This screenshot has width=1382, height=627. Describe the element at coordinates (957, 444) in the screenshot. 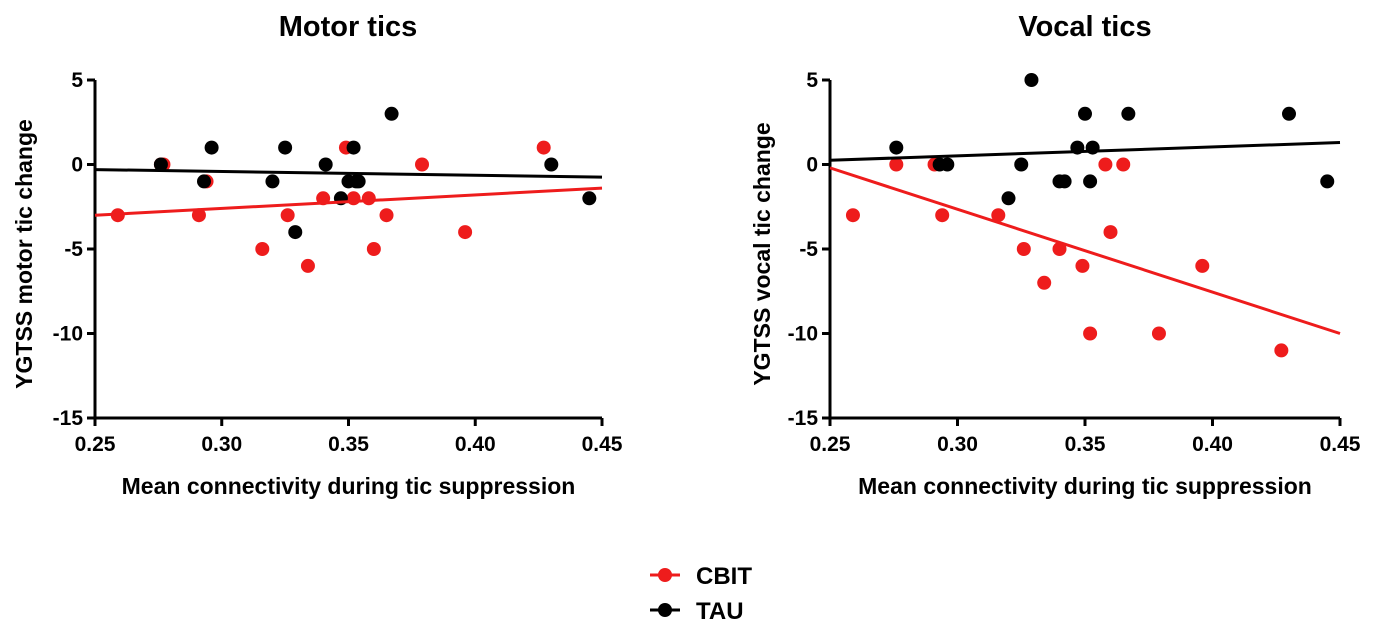

I see `x-tick-label-vocal: 0.30` at that location.